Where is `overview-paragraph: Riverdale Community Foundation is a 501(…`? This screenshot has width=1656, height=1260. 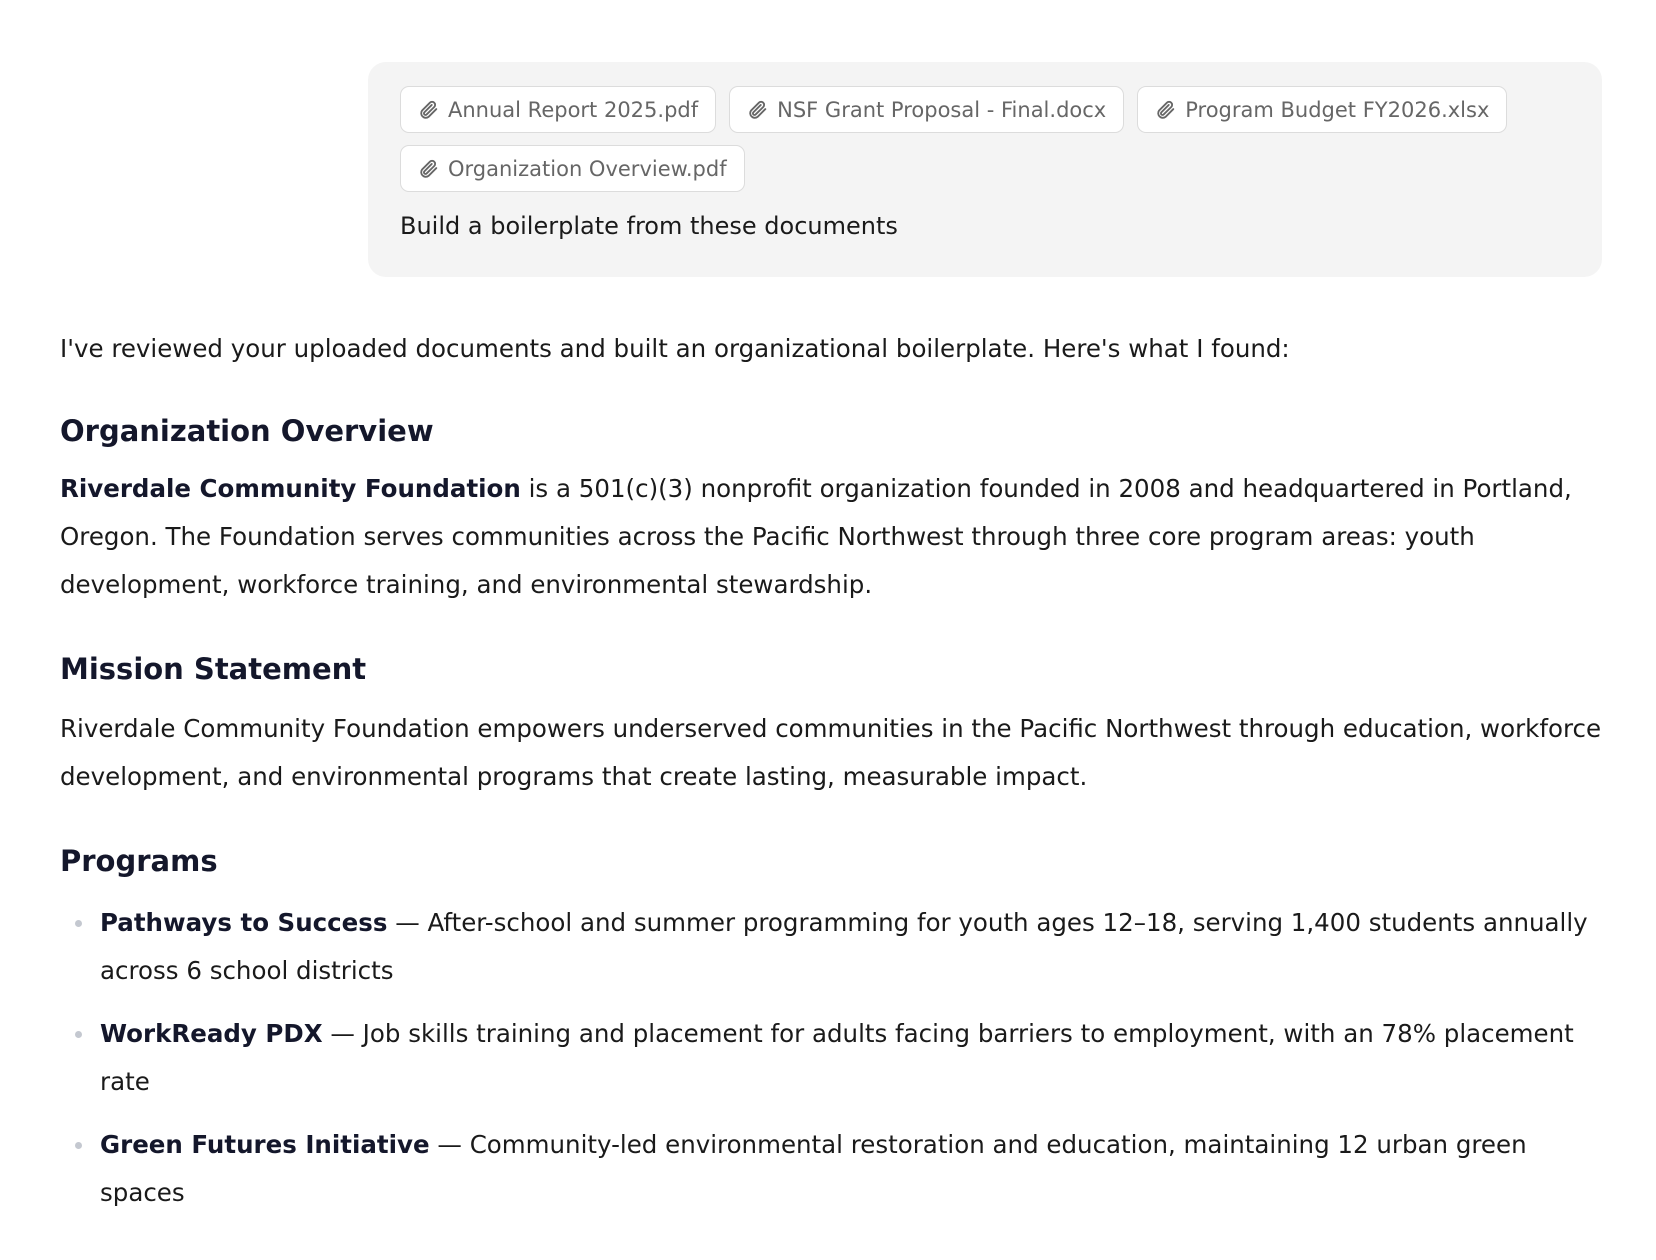
overview-paragraph: Riverdale Community Foundation is a 501(… is located at coordinates (835, 537).